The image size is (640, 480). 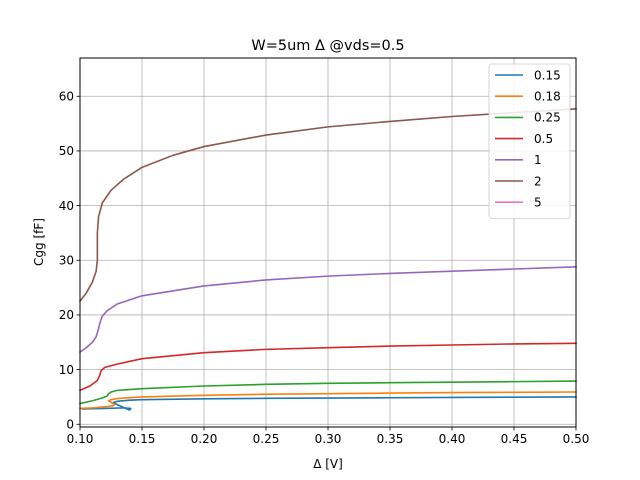 What do you see at coordinates (66, 370) in the screenshot?
I see `y-tick-label: 10` at bounding box center [66, 370].